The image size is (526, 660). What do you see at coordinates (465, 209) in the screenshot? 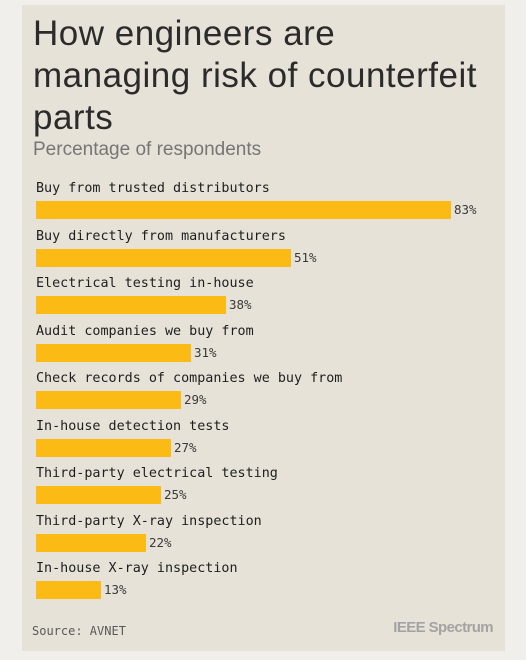
I see `bar-value-label: 83%` at bounding box center [465, 209].